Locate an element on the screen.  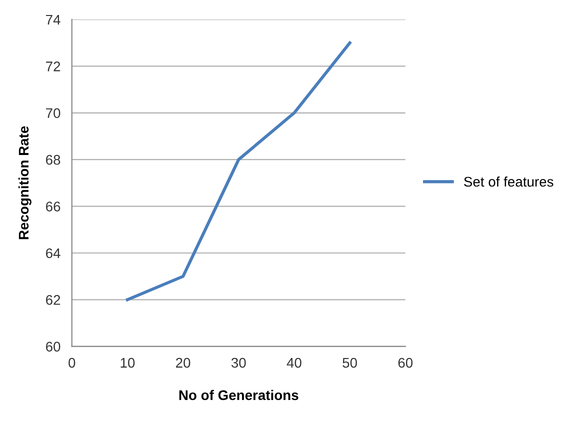
x-tick-label: 50 is located at coordinates (349, 363).